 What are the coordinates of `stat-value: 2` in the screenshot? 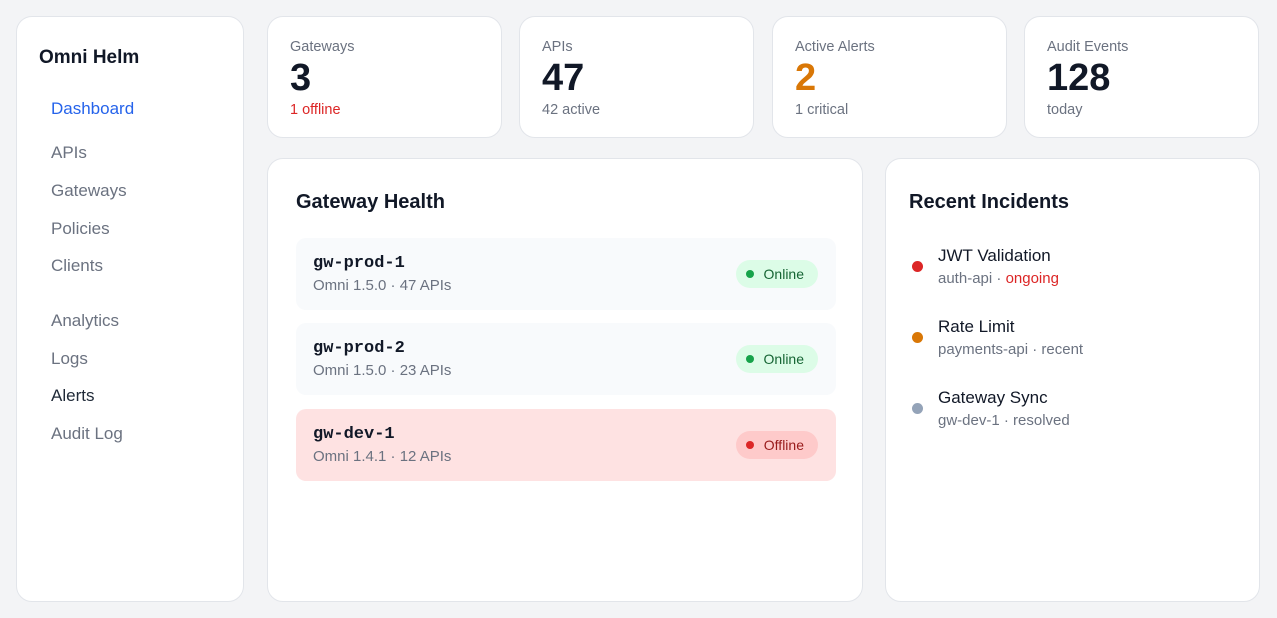 It's located at (806, 78).